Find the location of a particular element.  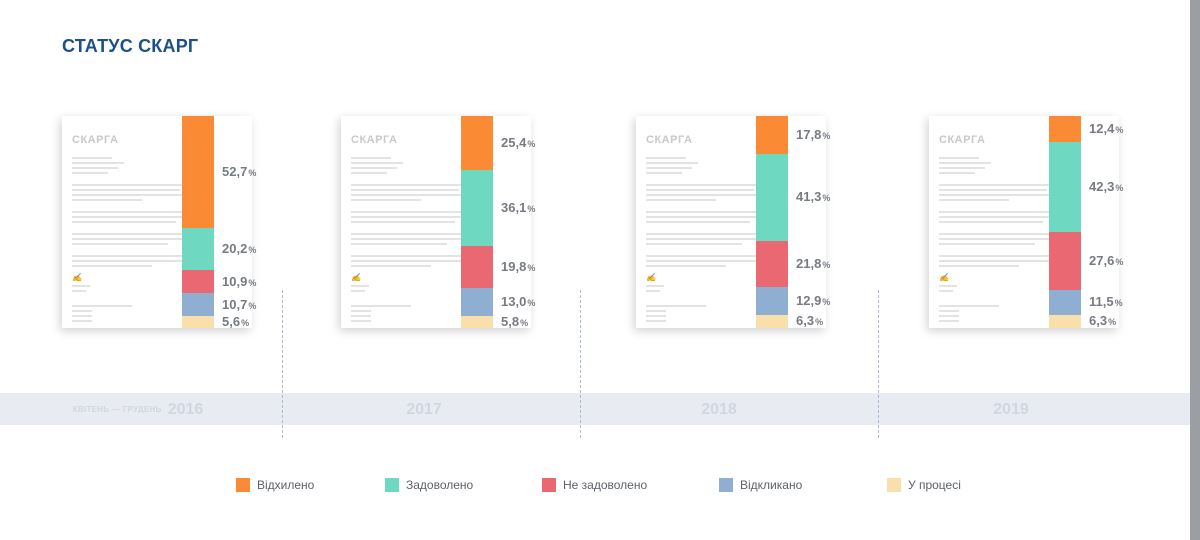

value-number: 5,8 is located at coordinates (510, 321).